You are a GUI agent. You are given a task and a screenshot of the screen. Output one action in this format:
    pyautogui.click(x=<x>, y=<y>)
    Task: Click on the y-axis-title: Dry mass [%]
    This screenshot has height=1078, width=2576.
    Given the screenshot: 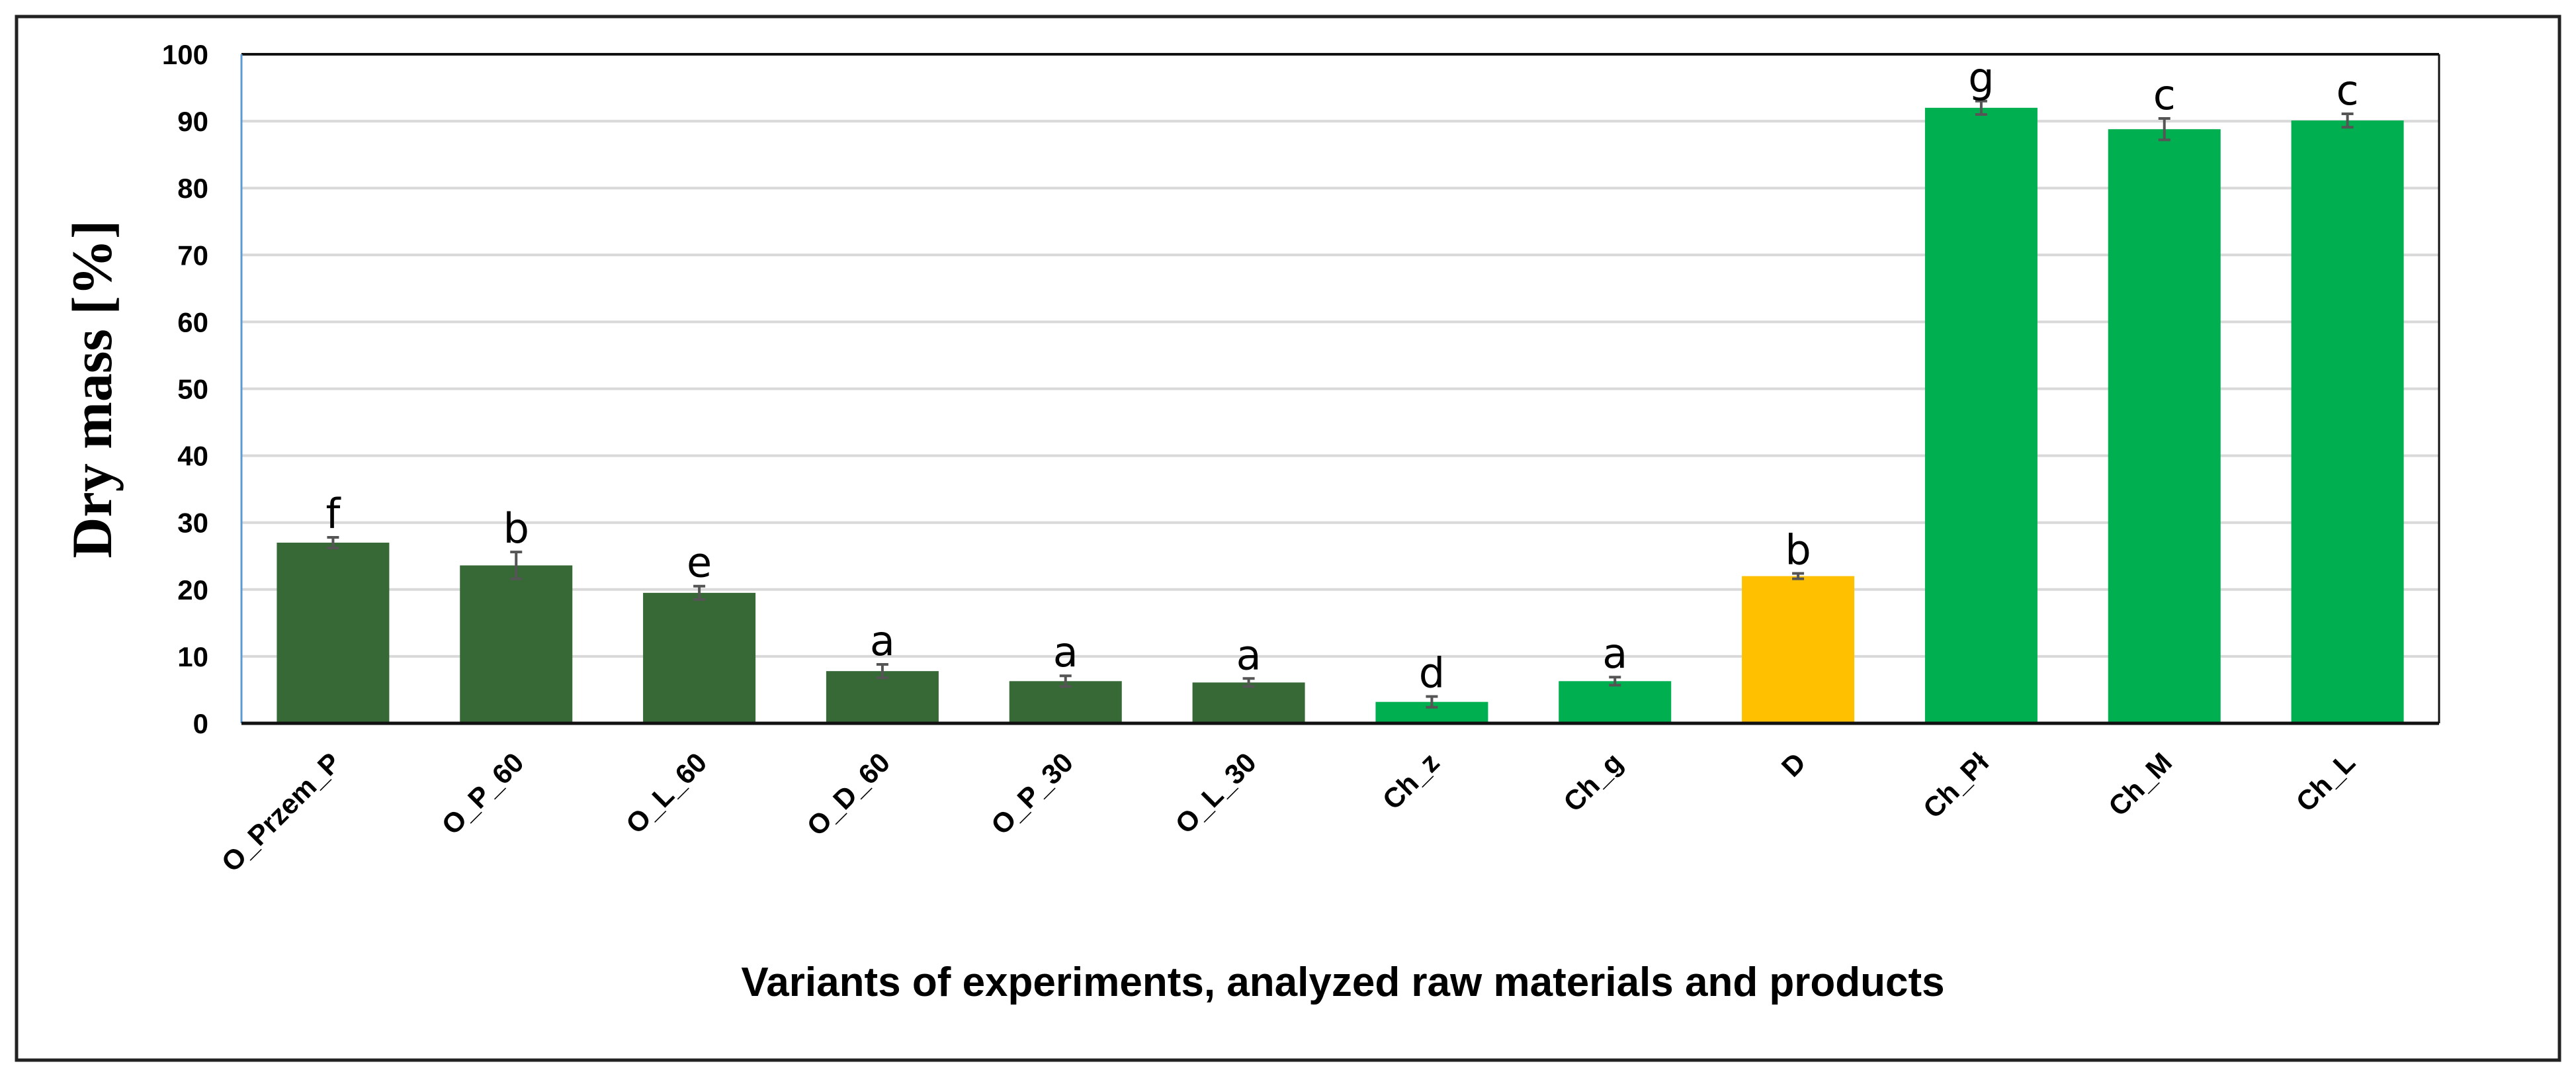 What is the action you would take?
    pyautogui.click(x=92, y=389)
    